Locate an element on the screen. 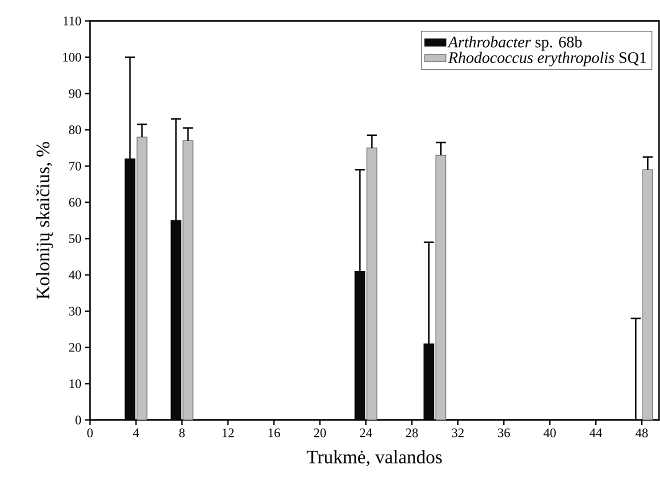 The height and width of the screenshot is (497, 660). x-tick-label: 48 is located at coordinates (642, 433).